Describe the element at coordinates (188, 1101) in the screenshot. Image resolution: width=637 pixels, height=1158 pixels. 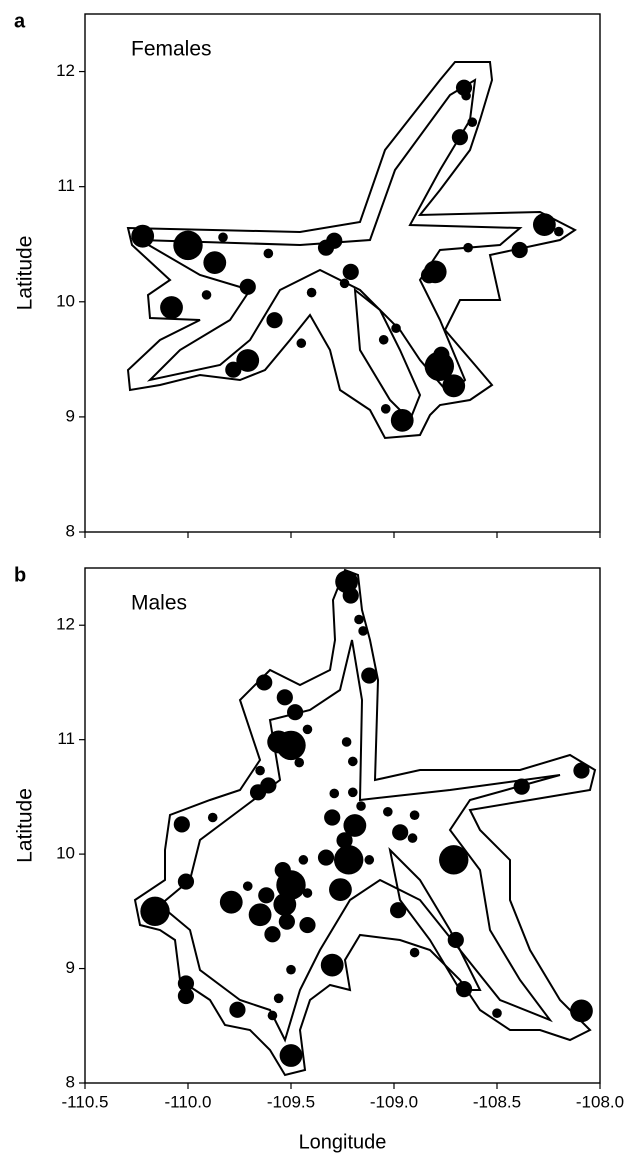
I see `x-tick-label: -110.0` at that location.